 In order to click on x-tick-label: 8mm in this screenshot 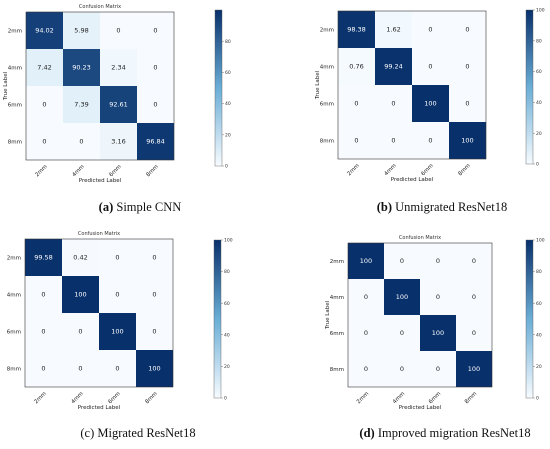, I will do `click(151, 398)`.